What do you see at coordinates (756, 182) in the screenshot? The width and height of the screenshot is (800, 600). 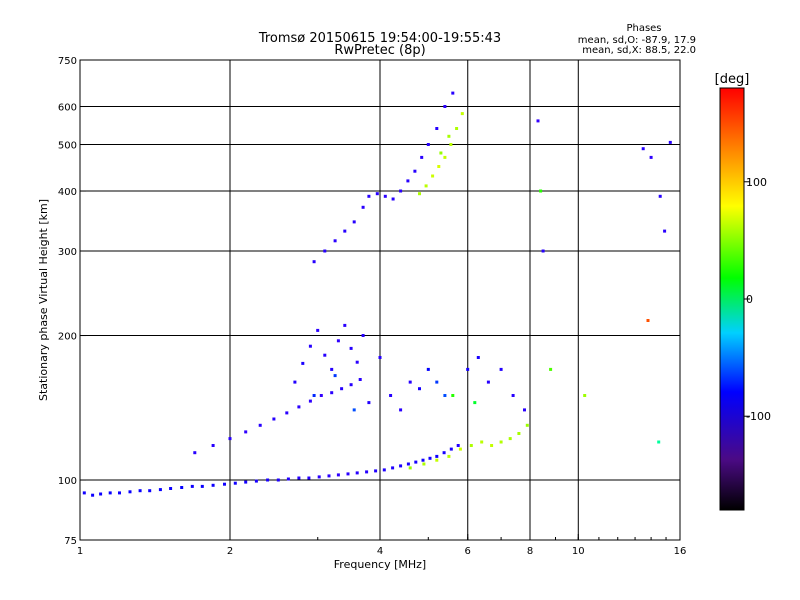 I see `colorbar-tick-label: 100` at bounding box center [756, 182].